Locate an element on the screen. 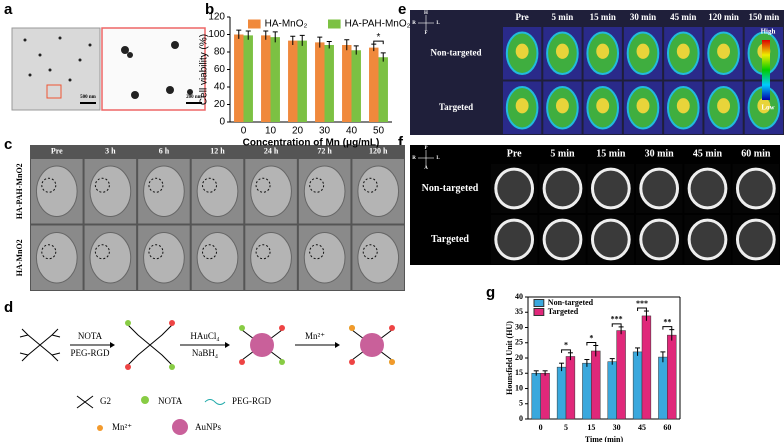  panel-label: b is located at coordinates (209, 9).